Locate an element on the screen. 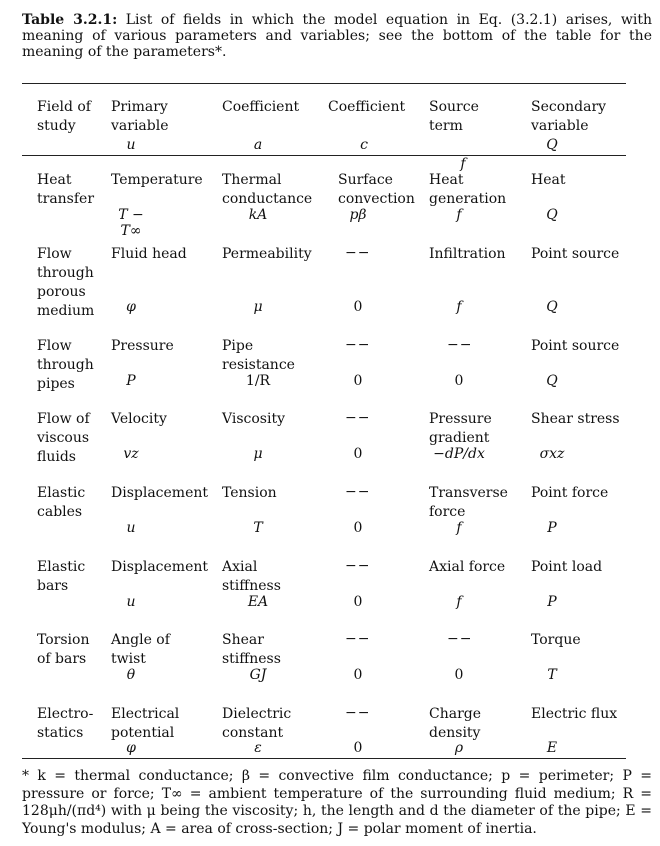  cell-f: Axial force is located at coordinates (467, 567).